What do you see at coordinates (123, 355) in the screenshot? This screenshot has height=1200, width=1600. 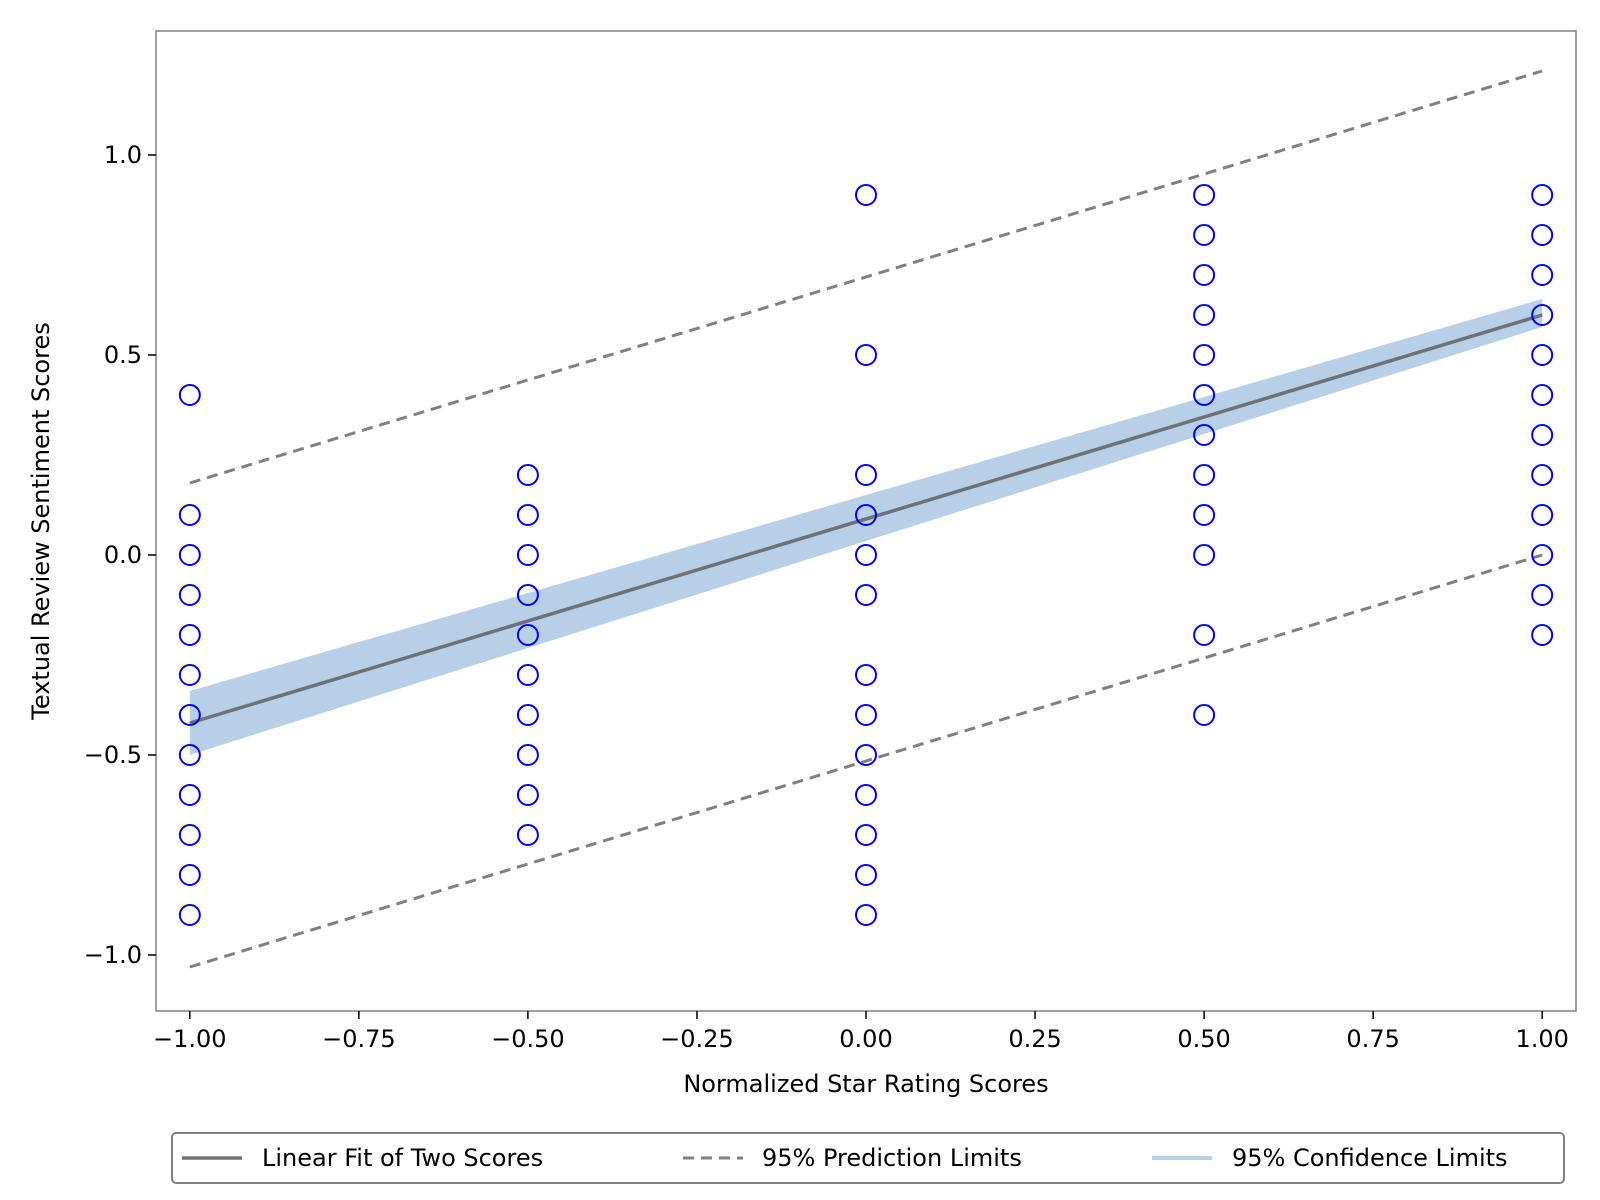 I see `y-tick-label: 0.5` at bounding box center [123, 355].